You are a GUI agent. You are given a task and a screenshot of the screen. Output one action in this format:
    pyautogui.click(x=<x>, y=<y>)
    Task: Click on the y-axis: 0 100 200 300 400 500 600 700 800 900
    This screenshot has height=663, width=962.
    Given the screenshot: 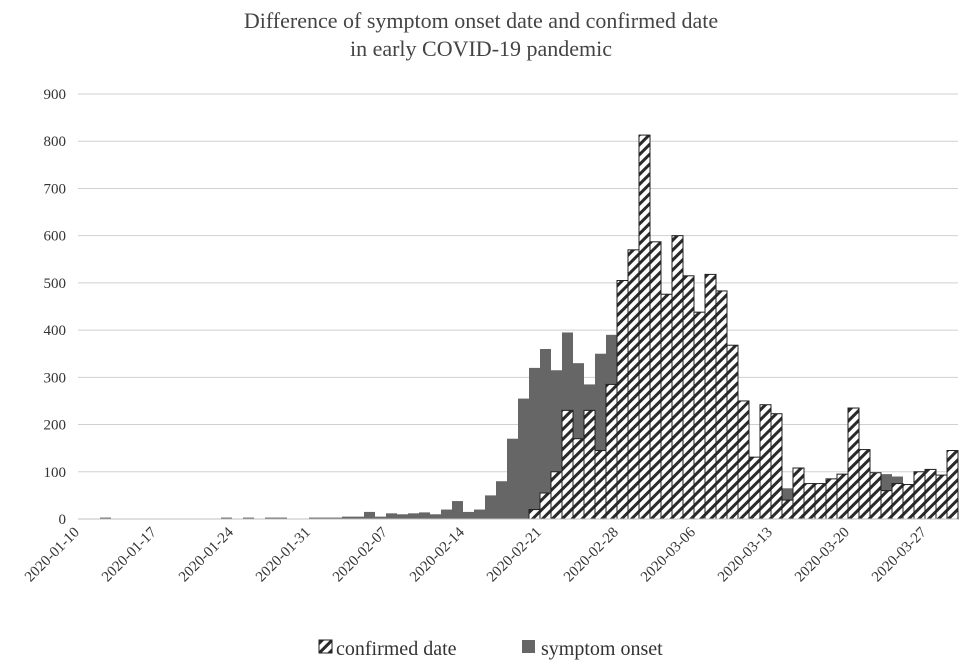 What is the action you would take?
    pyautogui.click(x=55, y=307)
    